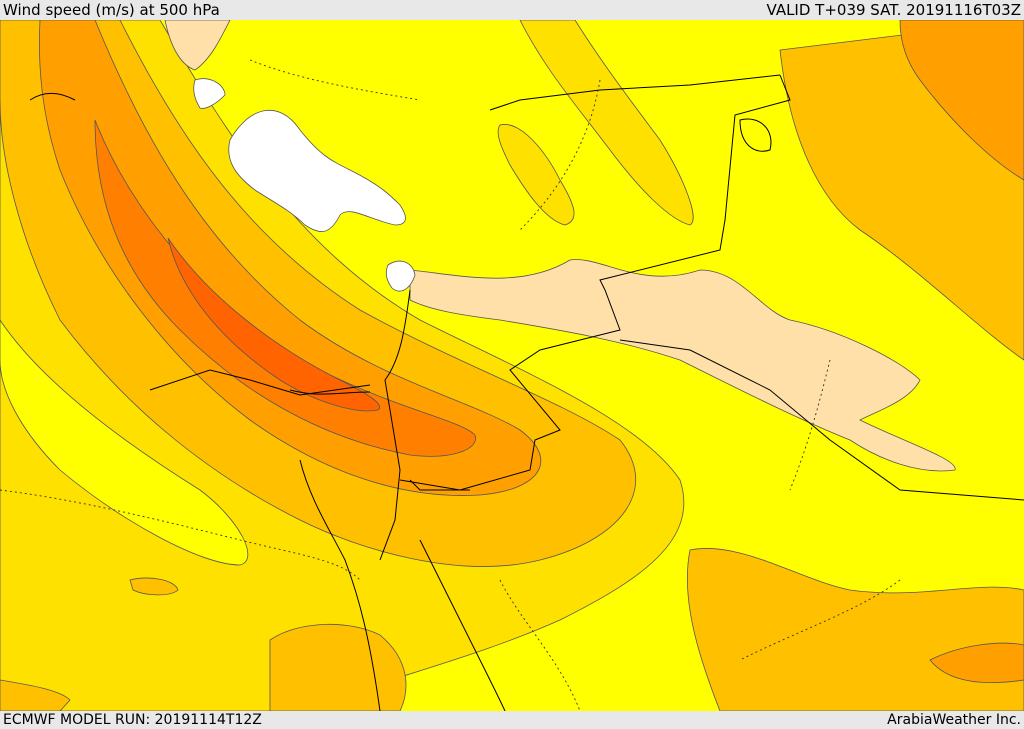  Describe the element at coordinates (893, 10) in the screenshot. I see `valid-time: VALID T+039 SAT. 20191116T03Z` at that location.